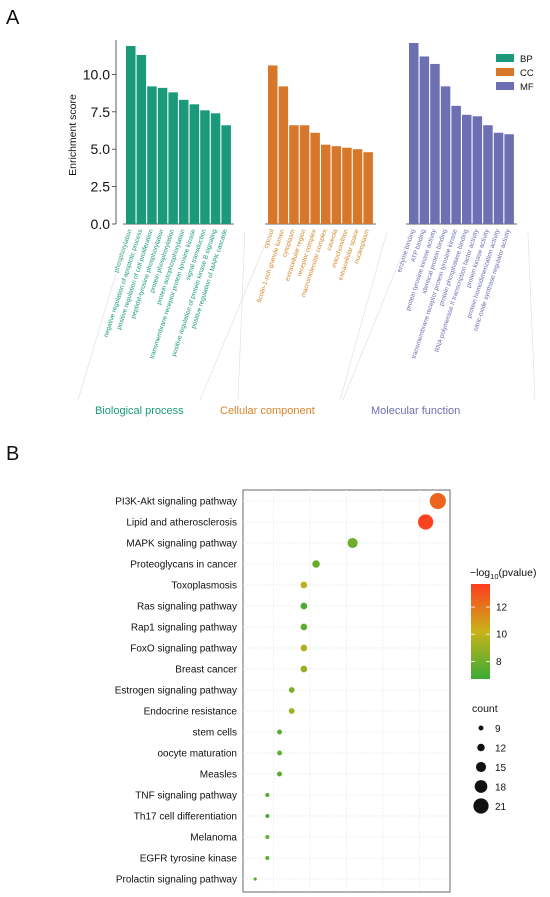 This screenshot has width=550, height=897. Describe the element at coordinates (494, 576) in the screenshot. I see `colorbar-title-subscript: 10` at that location.